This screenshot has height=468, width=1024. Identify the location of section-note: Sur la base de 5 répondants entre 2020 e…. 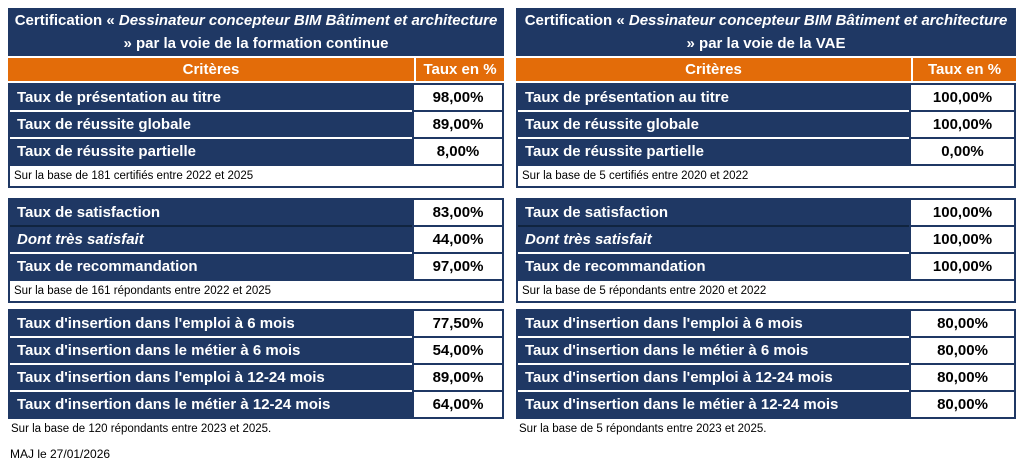
(766, 291).